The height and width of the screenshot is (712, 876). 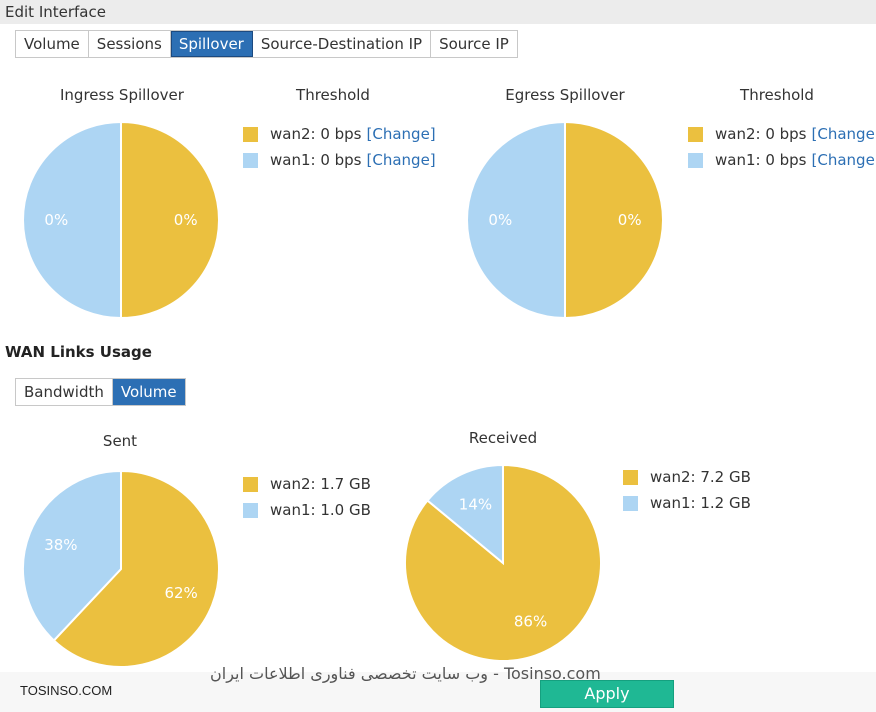 What do you see at coordinates (474, 44) in the screenshot?
I see `tab-source-ip: Source IP` at bounding box center [474, 44].